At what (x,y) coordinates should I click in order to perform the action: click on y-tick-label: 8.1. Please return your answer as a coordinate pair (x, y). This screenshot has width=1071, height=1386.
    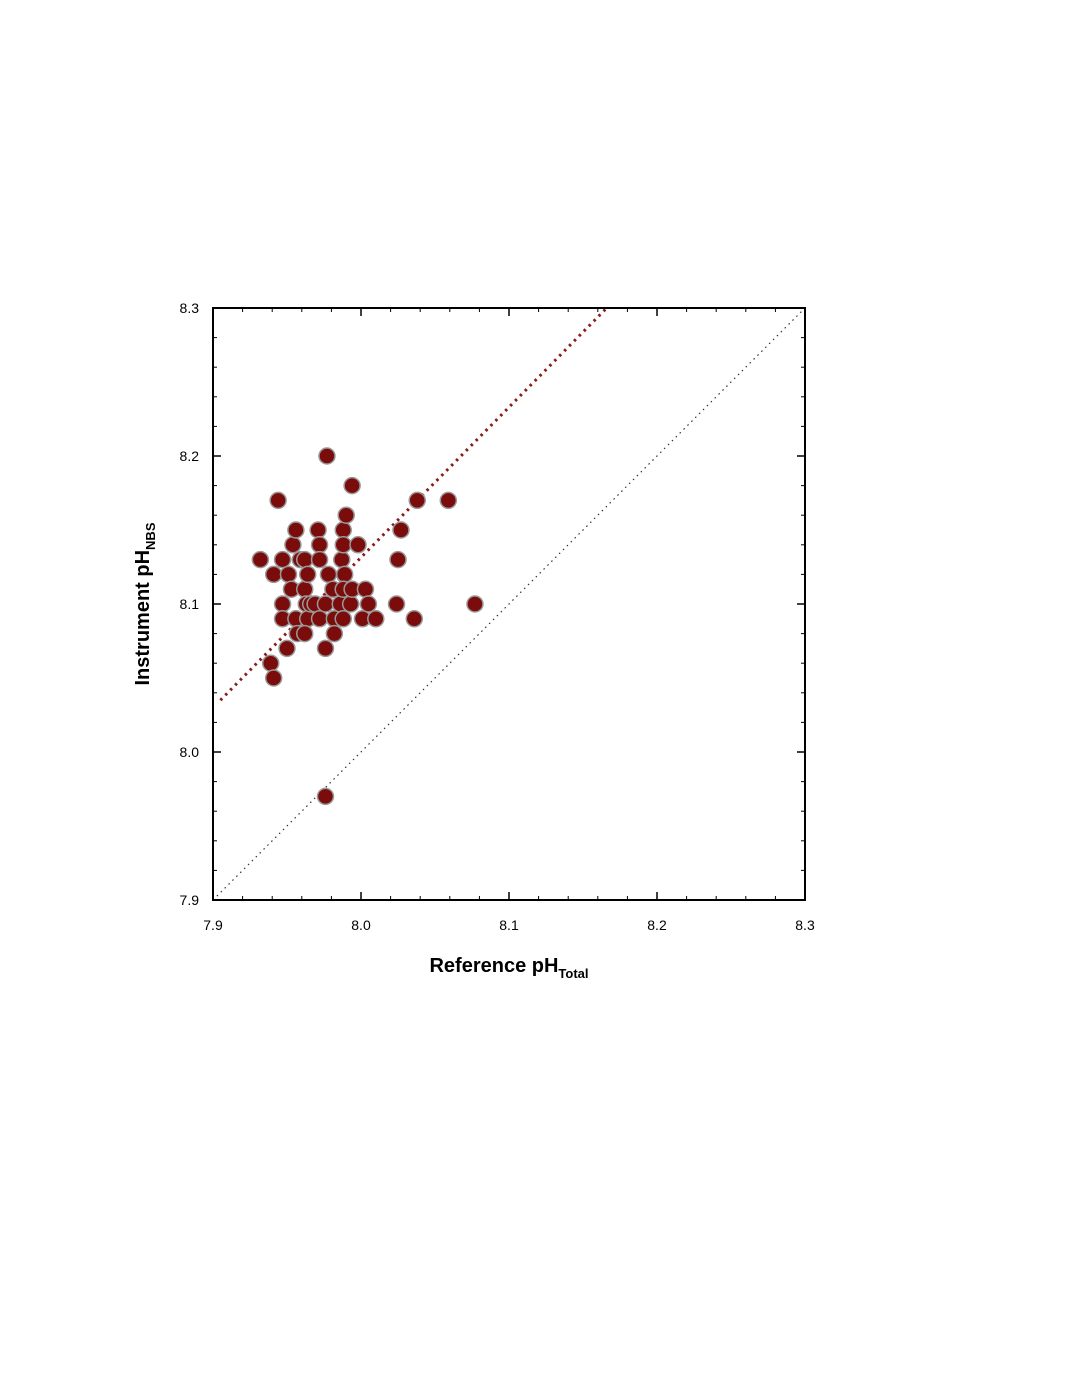
    Looking at the image, I should click on (190, 604).